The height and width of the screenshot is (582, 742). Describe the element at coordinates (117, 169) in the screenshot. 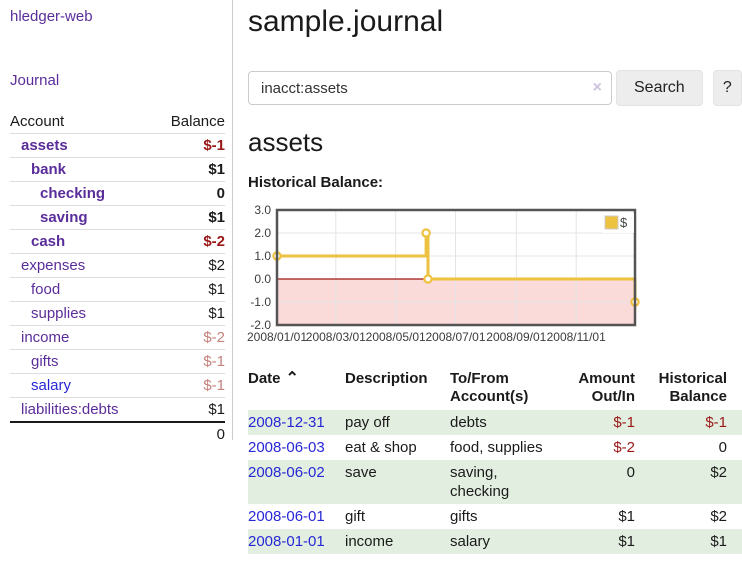

I see `account-row-bank: bank $1` at that location.